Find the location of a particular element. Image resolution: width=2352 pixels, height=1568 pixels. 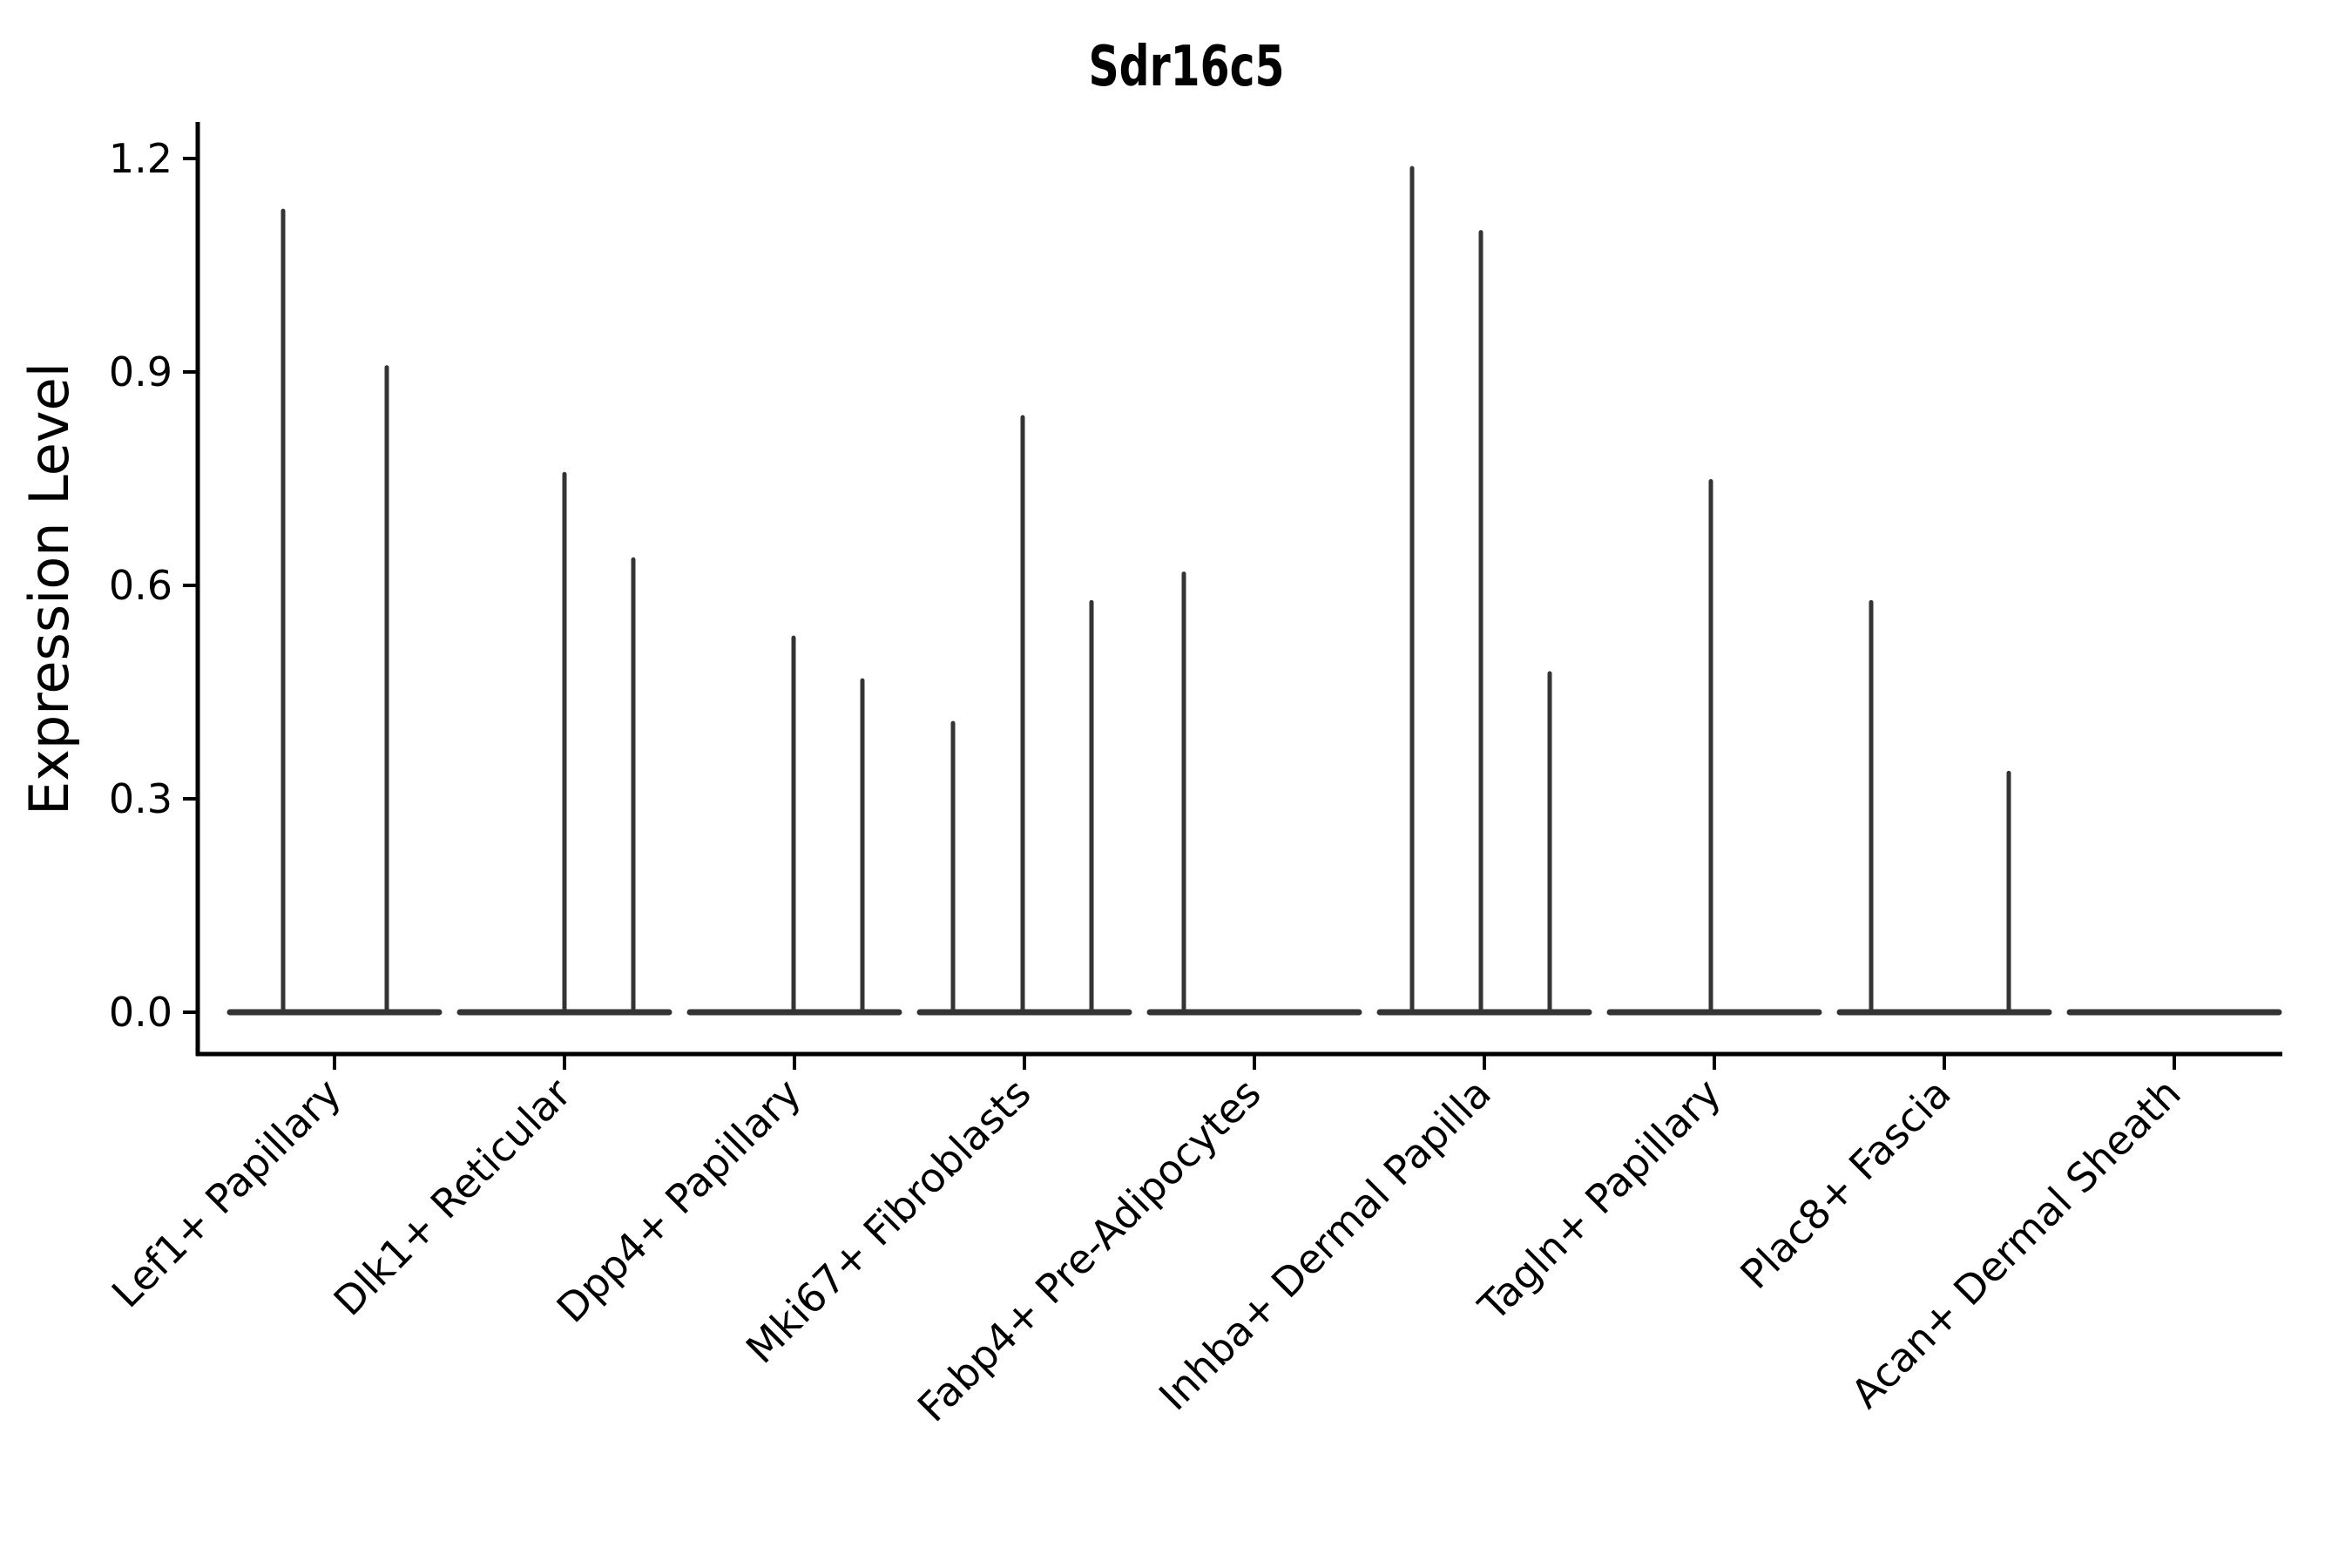

x-tick-label: Dlk1+ Reticular is located at coordinates (452, 1197).